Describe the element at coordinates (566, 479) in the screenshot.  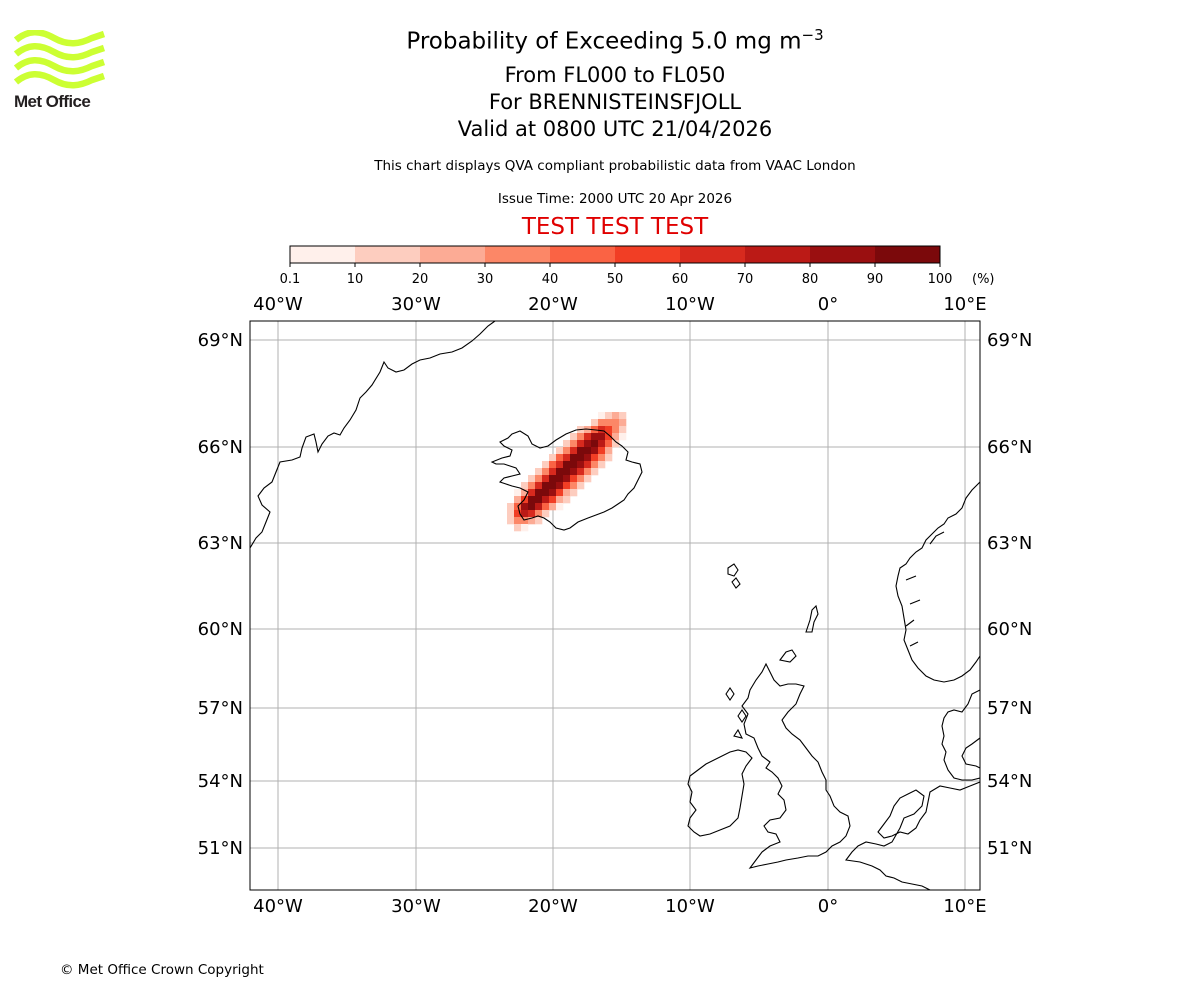
I see `iceland-coast` at that location.